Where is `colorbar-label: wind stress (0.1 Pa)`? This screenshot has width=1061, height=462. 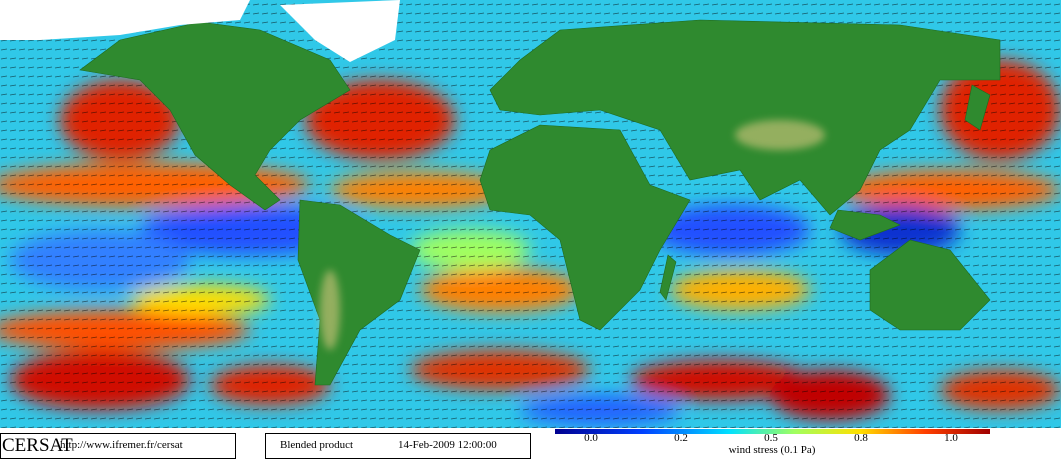
colorbar-label: wind stress (0.1 Pa) is located at coordinates (772, 450).